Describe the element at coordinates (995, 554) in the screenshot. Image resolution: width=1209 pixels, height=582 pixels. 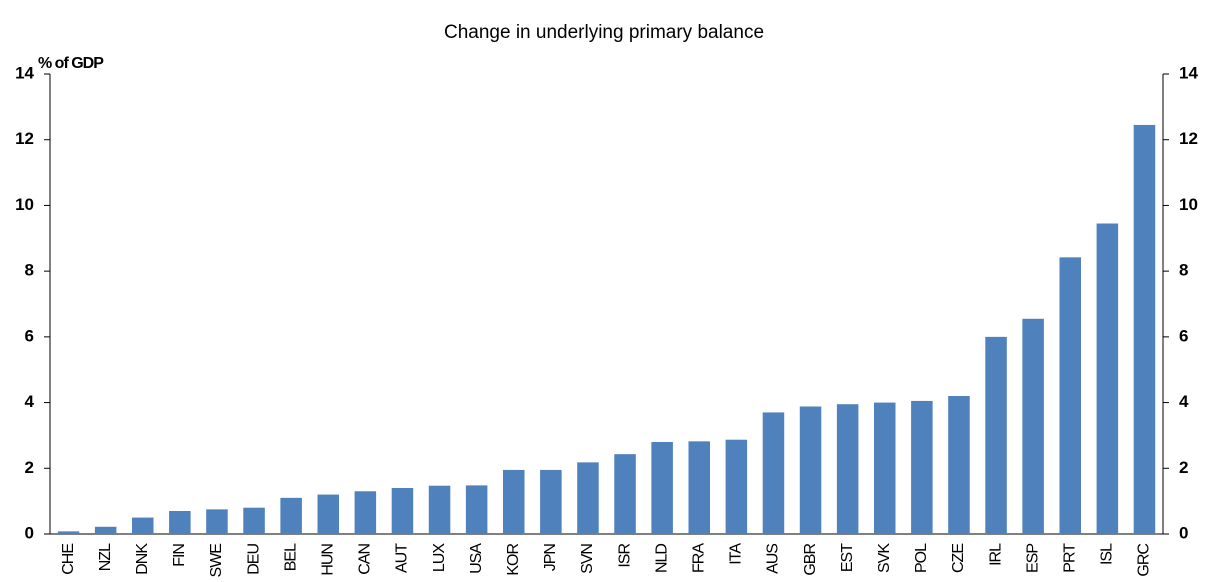
I see `x-tick-label: IRL` at that location.